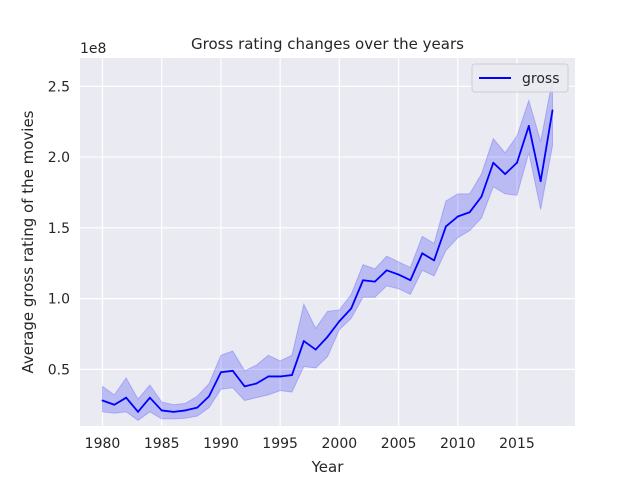  What do you see at coordinates (280, 444) in the screenshot?
I see `x-tick-label: 1995` at bounding box center [280, 444].